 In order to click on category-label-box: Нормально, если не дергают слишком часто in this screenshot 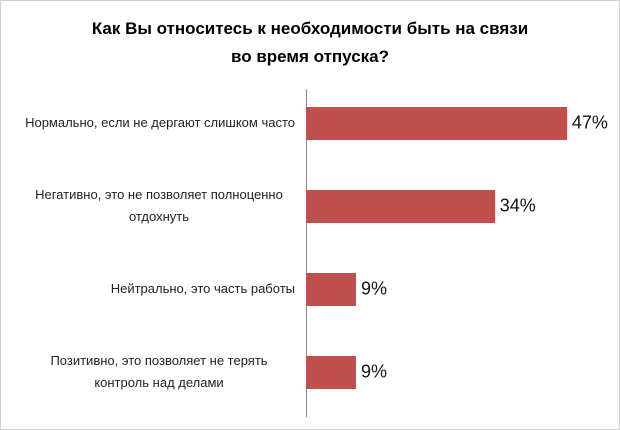, I will do `click(153, 123)`.